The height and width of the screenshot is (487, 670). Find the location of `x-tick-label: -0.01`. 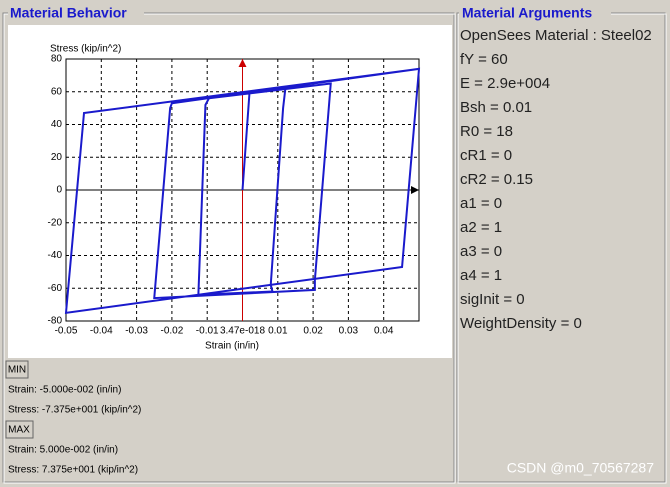

x-tick-label: -0.01 is located at coordinates (207, 331).